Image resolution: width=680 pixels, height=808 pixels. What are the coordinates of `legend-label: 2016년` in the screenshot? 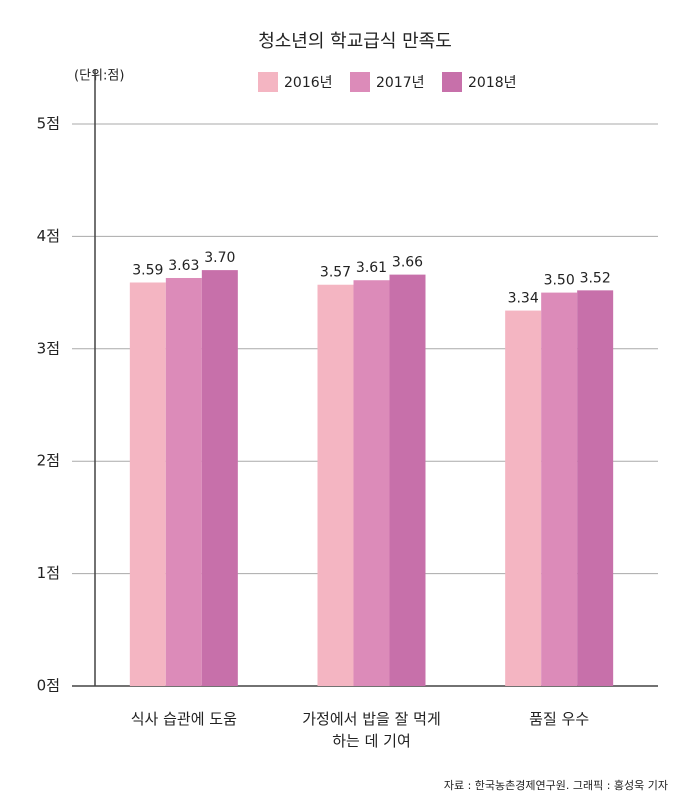 It's located at (308, 83).